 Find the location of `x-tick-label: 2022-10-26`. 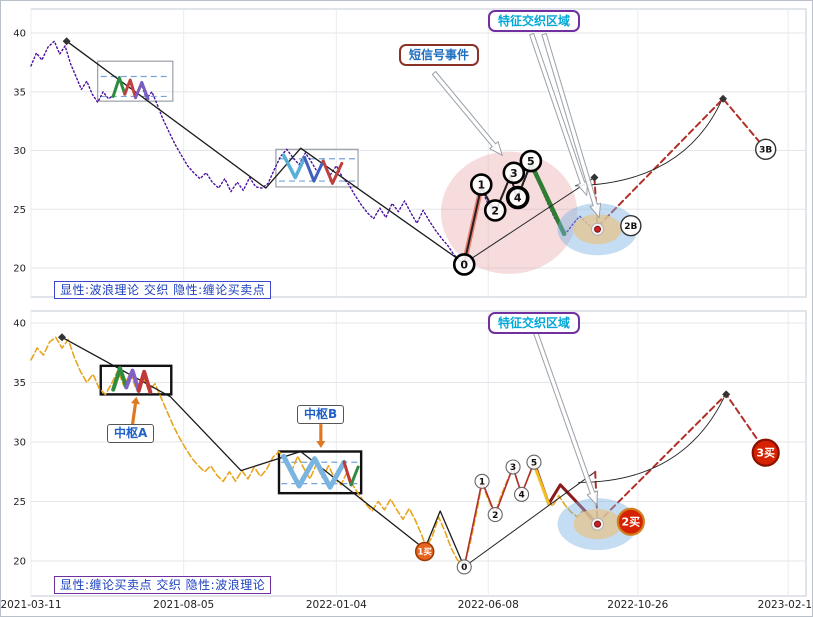

x-tick-label: 2022-10-26 is located at coordinates (637, 605).